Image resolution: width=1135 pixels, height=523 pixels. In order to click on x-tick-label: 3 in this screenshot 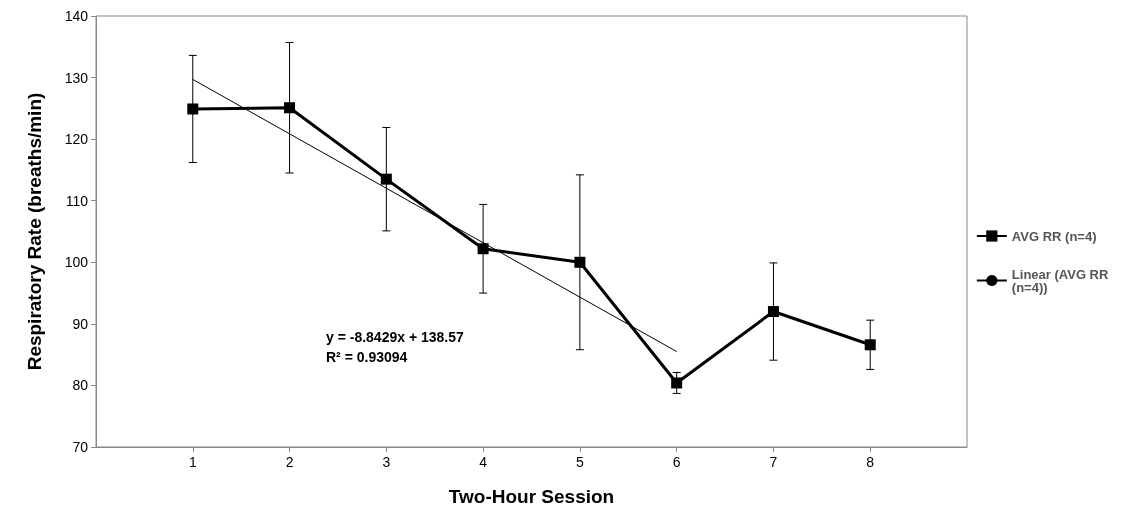, I will do `click(386, 462)`.